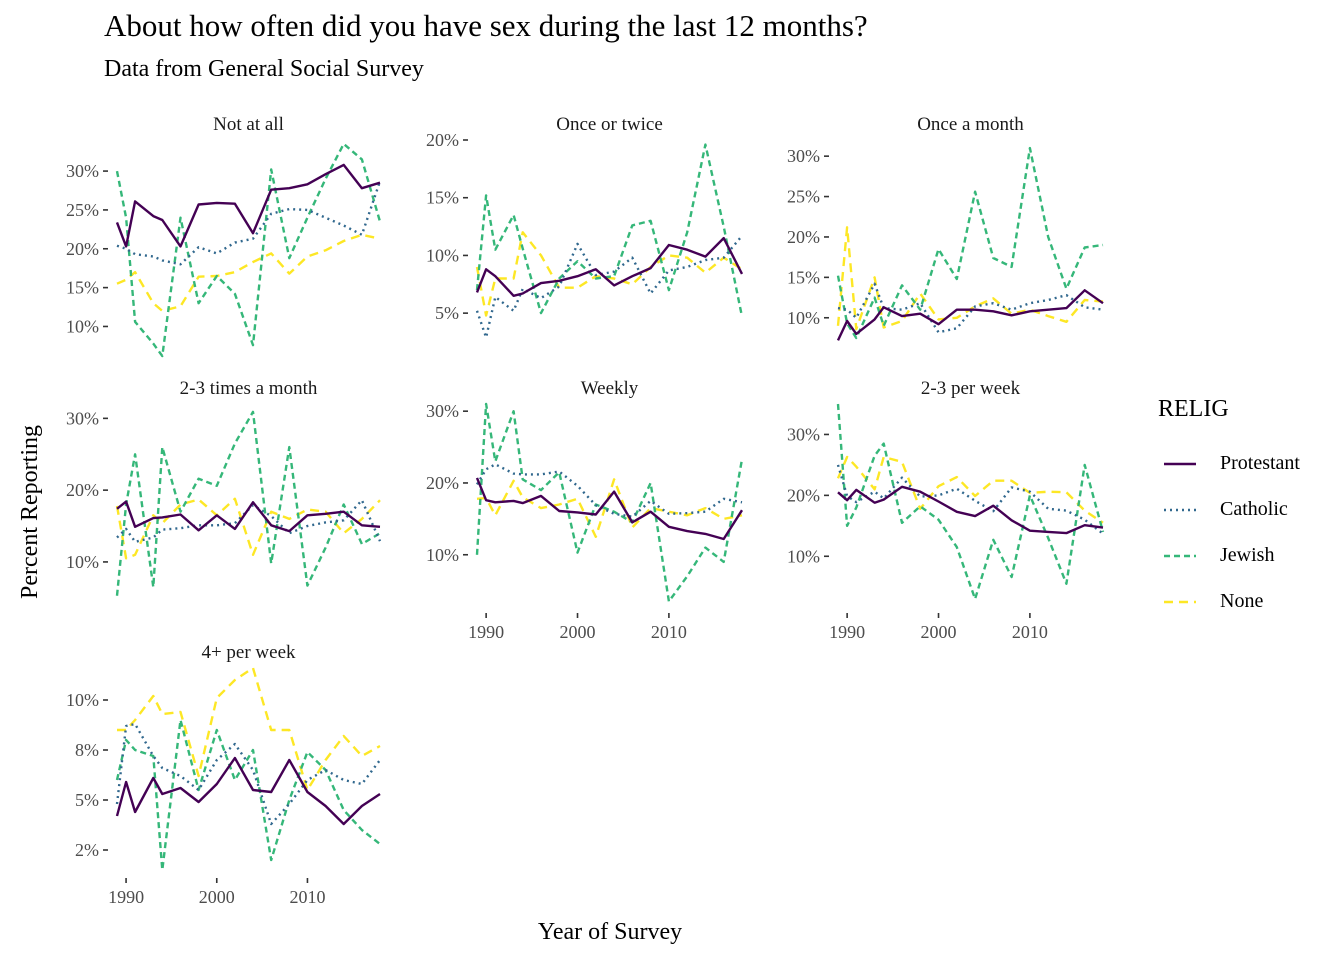  I want to click on facet-once-a-month: Once a month 10% 15% 20% 25% 30%, so click(945, 227).